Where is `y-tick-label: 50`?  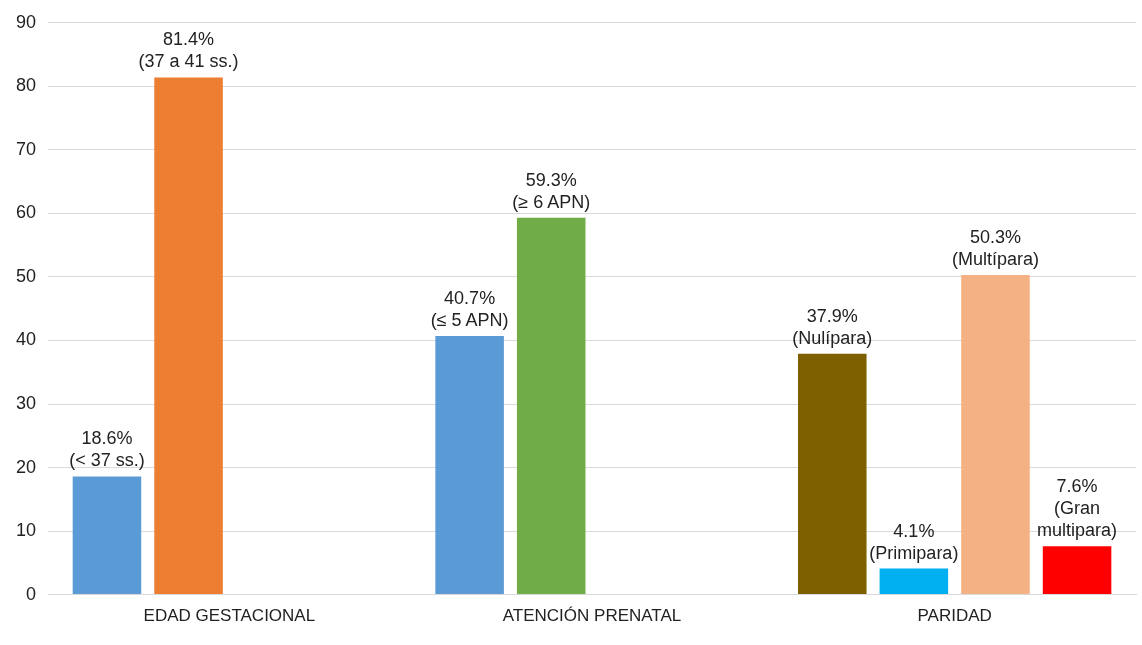
y-tick-label: 50 is located at coordinates (26, 275).